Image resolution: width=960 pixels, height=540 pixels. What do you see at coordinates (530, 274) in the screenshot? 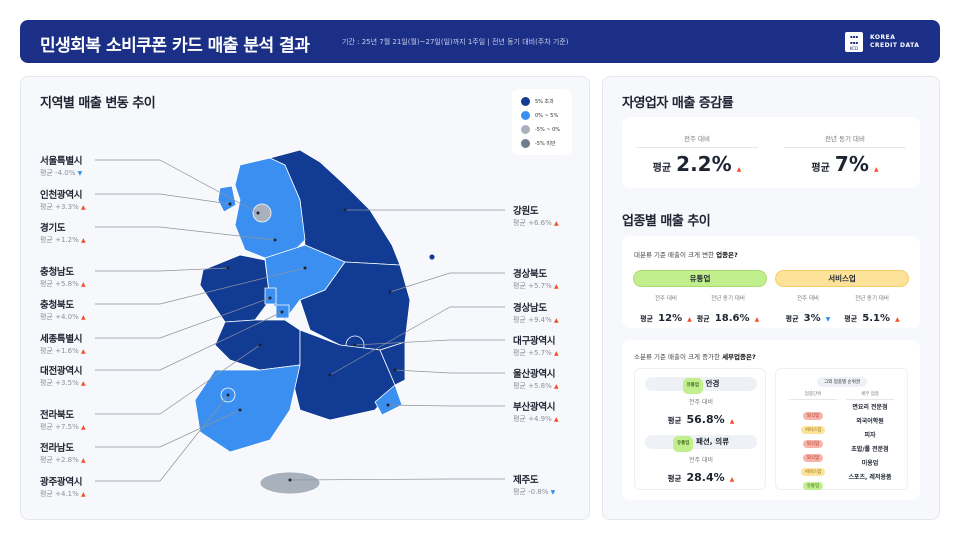
I see `region-label: 경상북도` at bounding box center [530, 274].